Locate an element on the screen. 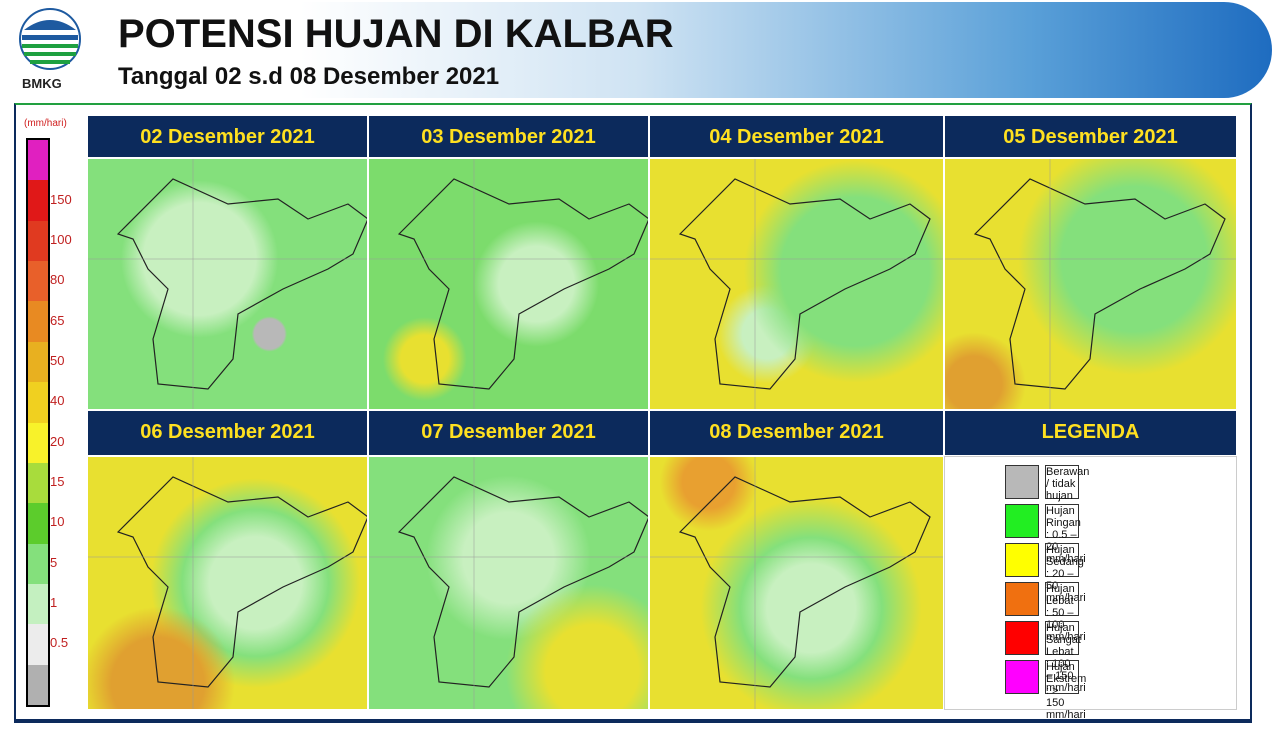  colorbar-label: 1 is located at coordinates (54, 603).